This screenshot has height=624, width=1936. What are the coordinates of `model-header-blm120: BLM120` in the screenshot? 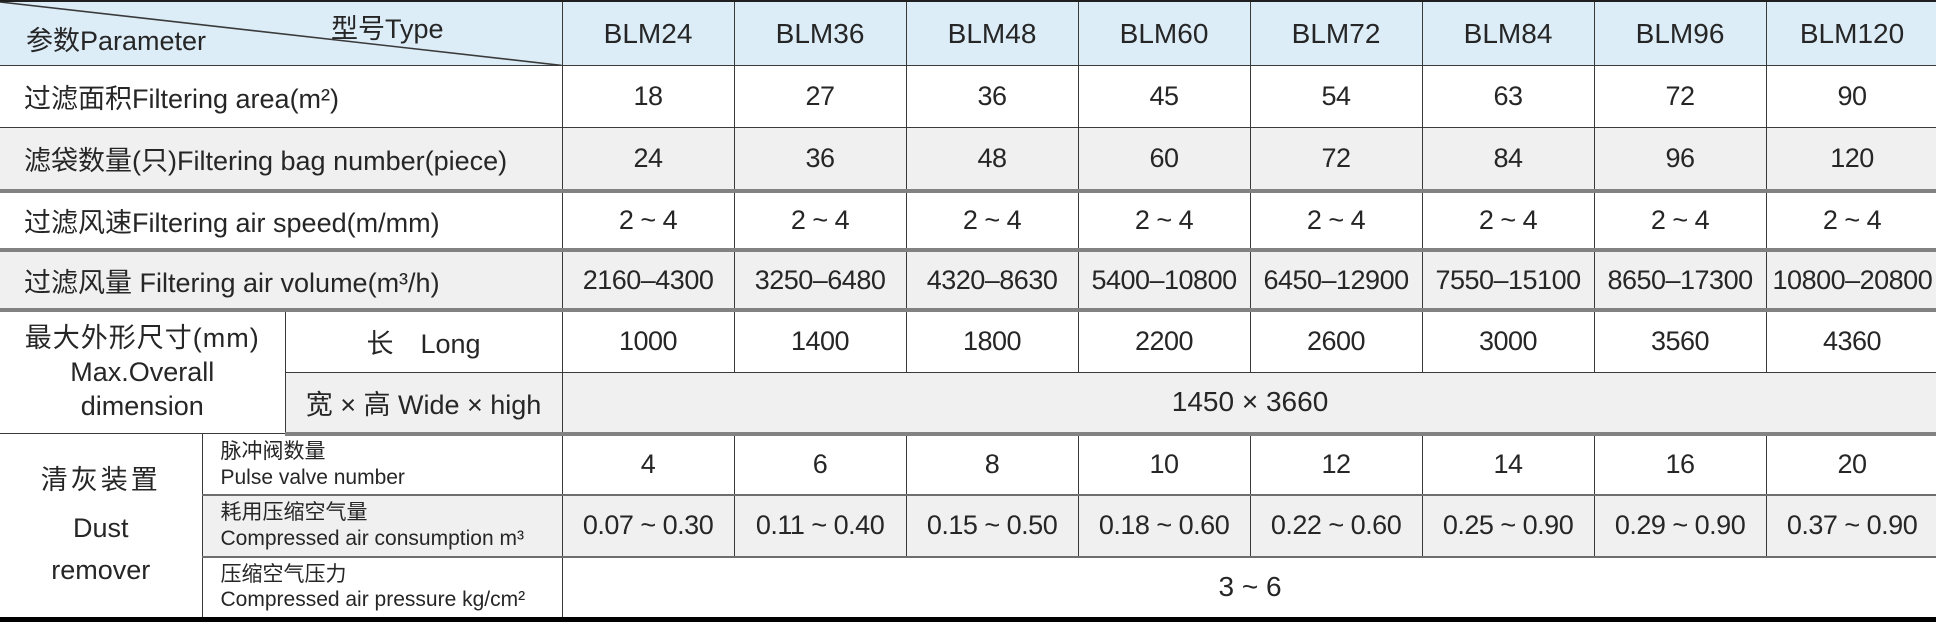 It's located at (1850, 33).